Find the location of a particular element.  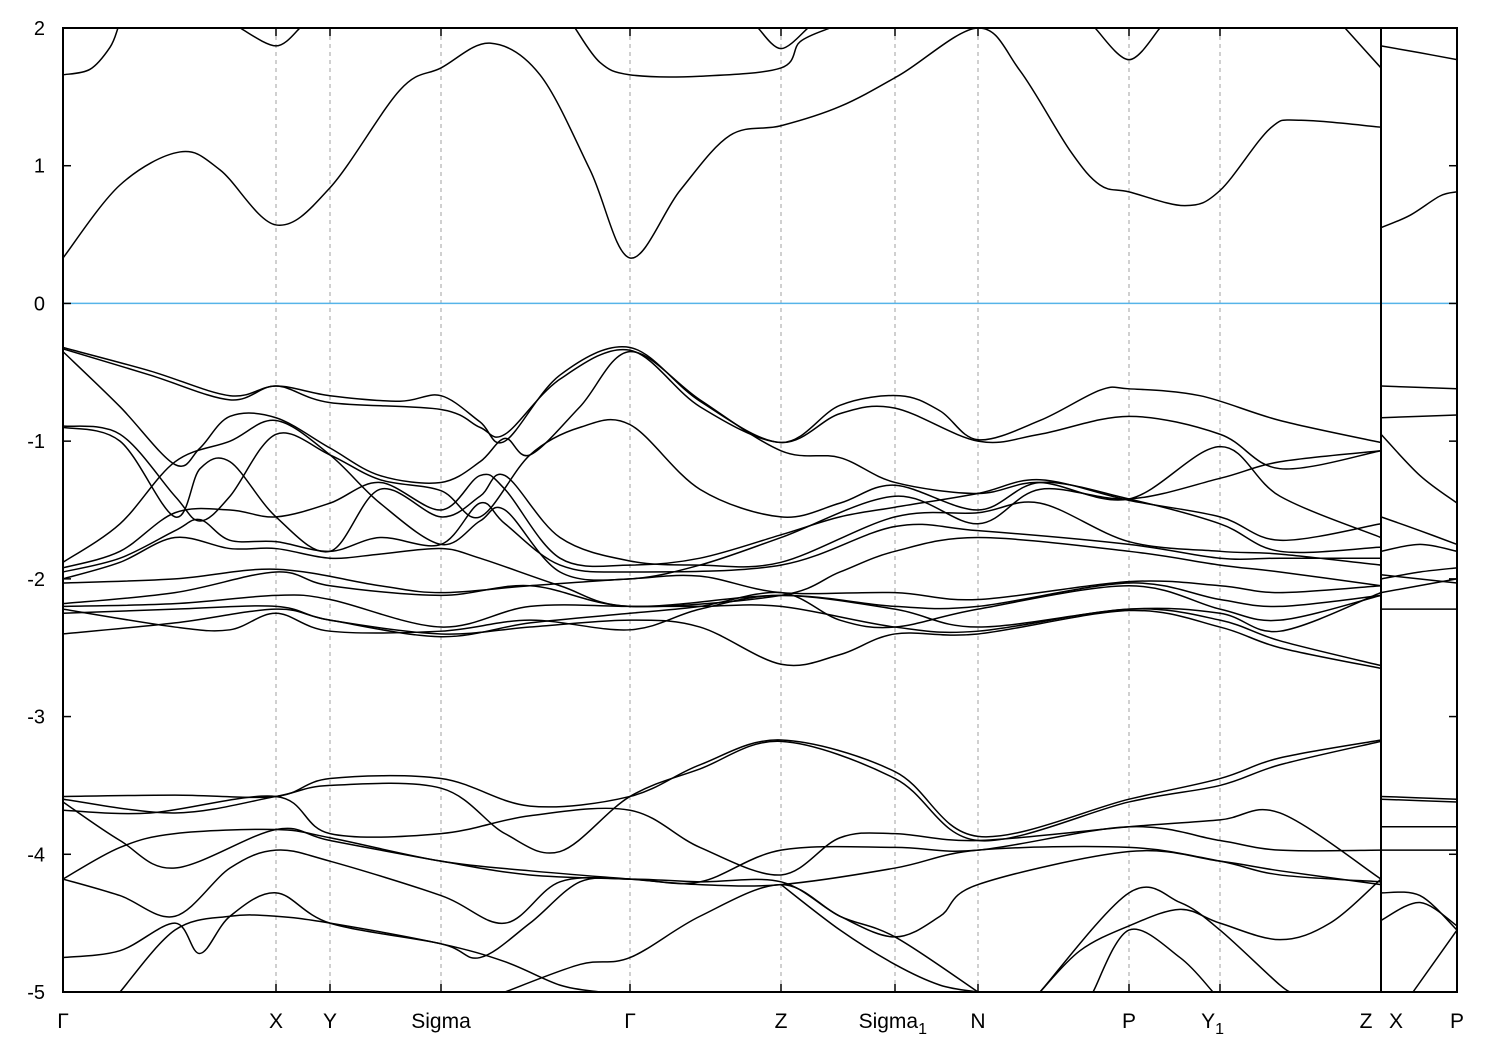

x-tick-label: Sigma is located at coordinates (441, 1021).